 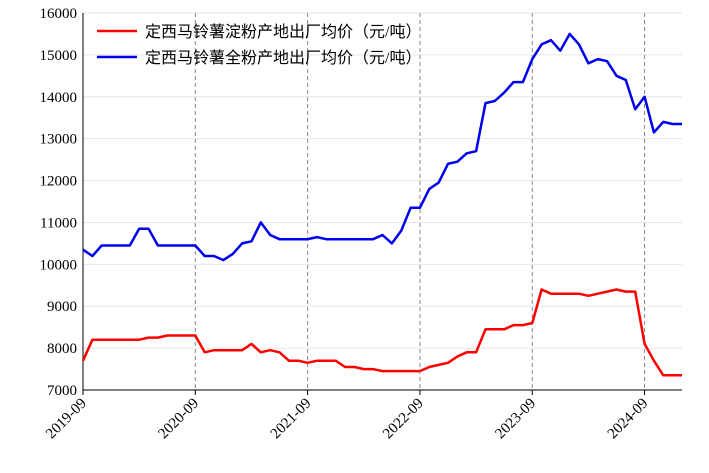 I want to click on y-tick-label: 12000, so click(x=59, y=182).